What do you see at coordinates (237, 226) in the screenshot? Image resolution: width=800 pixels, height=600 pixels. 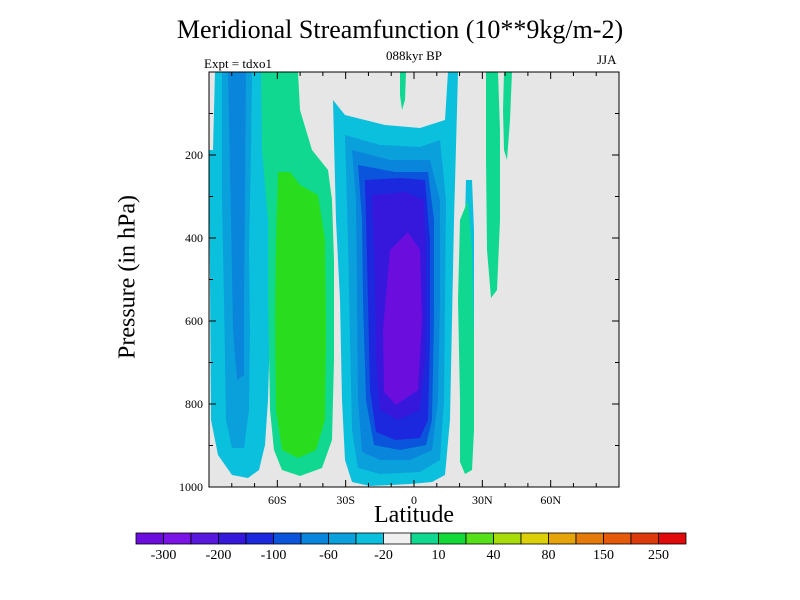 I see `contour-darkblue-left` at bounding box center [237, 226].